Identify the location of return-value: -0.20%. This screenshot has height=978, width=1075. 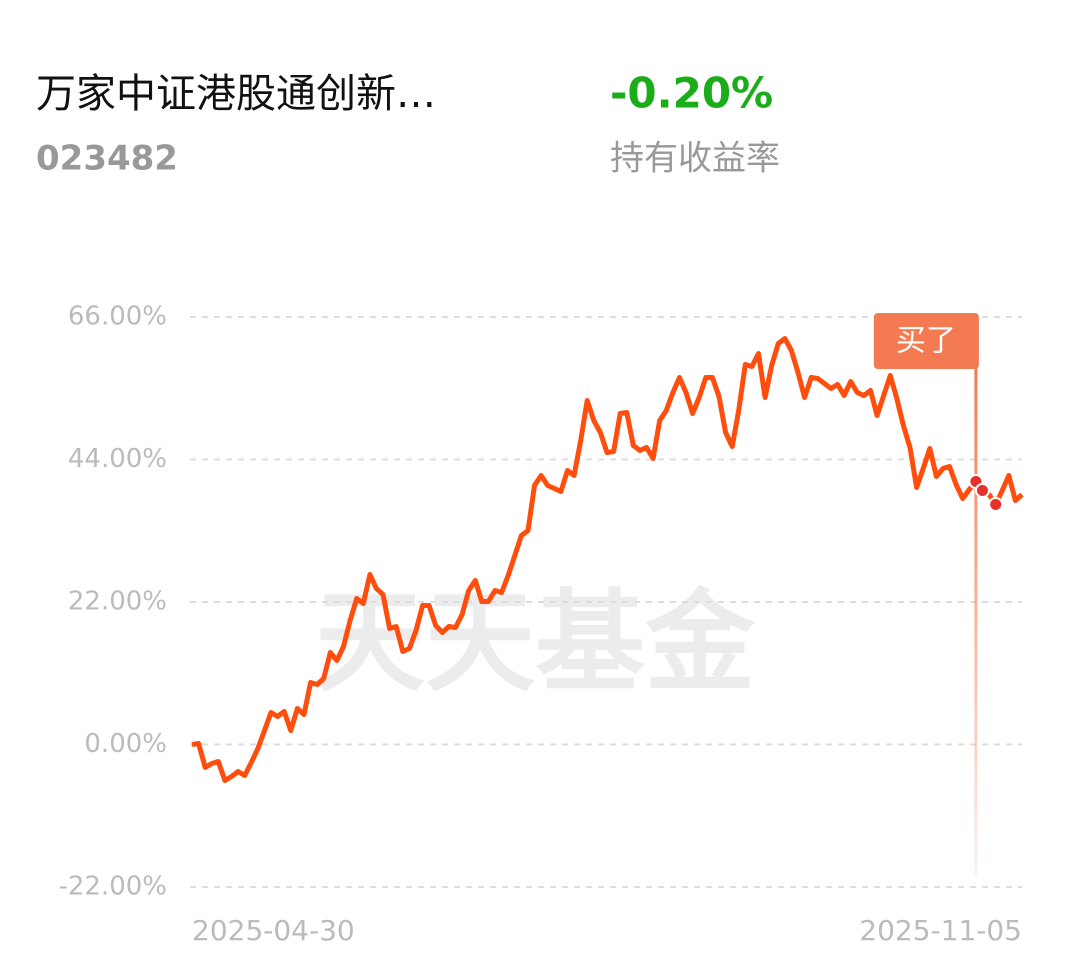
(691, 93).